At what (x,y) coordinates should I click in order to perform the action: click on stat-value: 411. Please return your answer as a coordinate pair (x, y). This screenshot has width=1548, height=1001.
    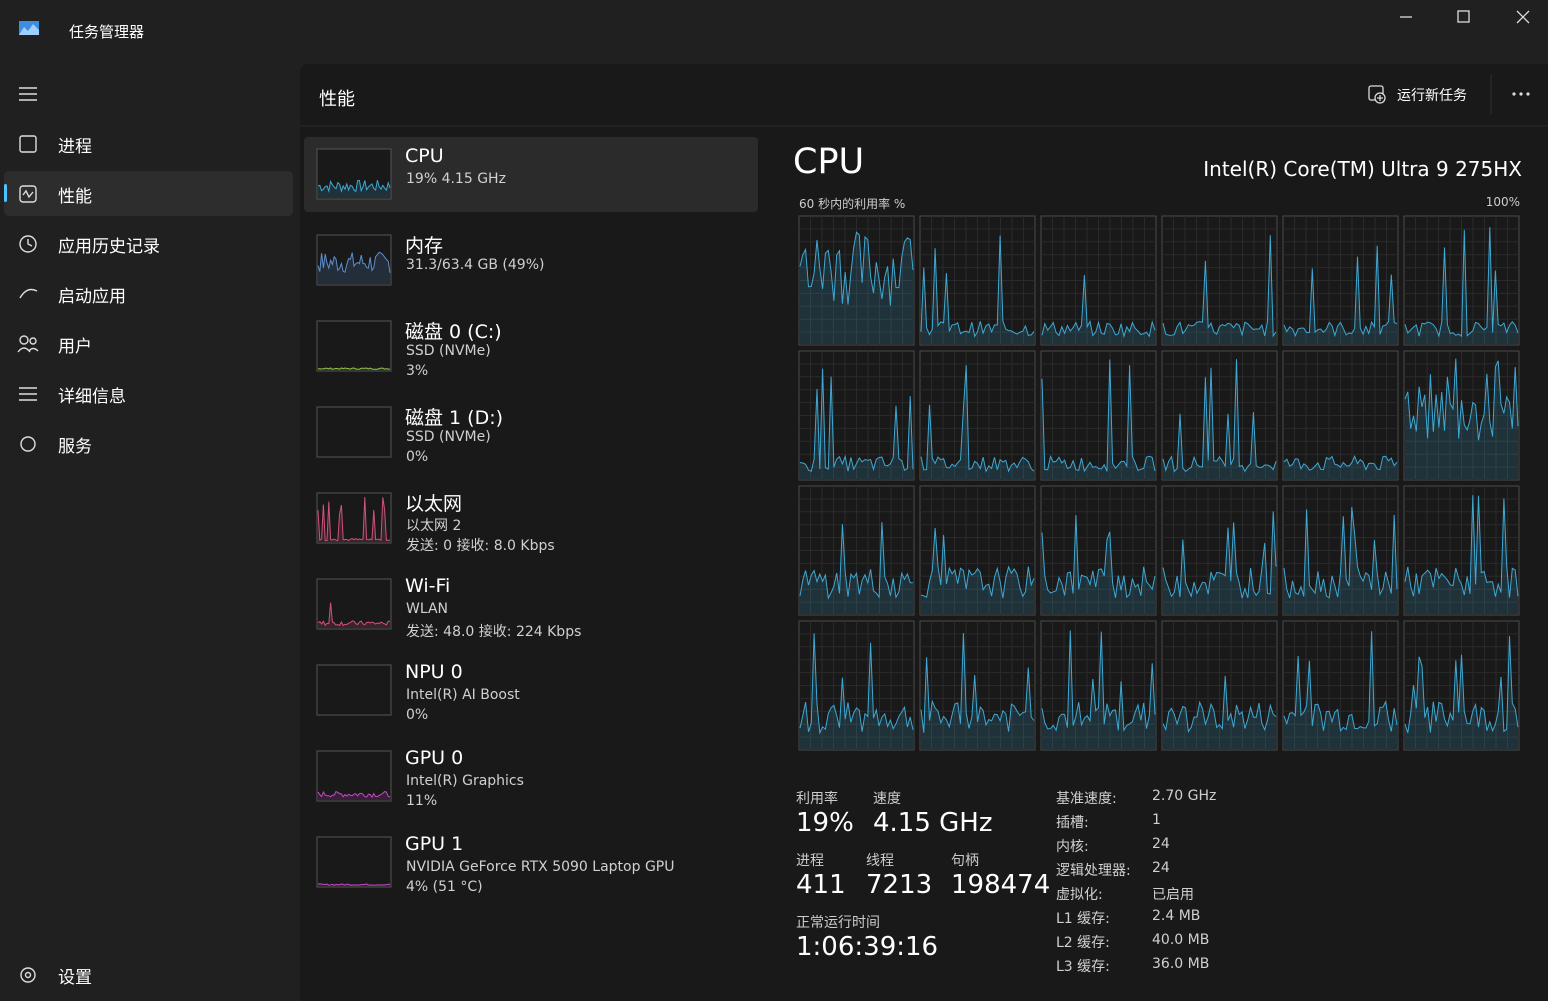
    Looking at the image, I should click on (821, 885).